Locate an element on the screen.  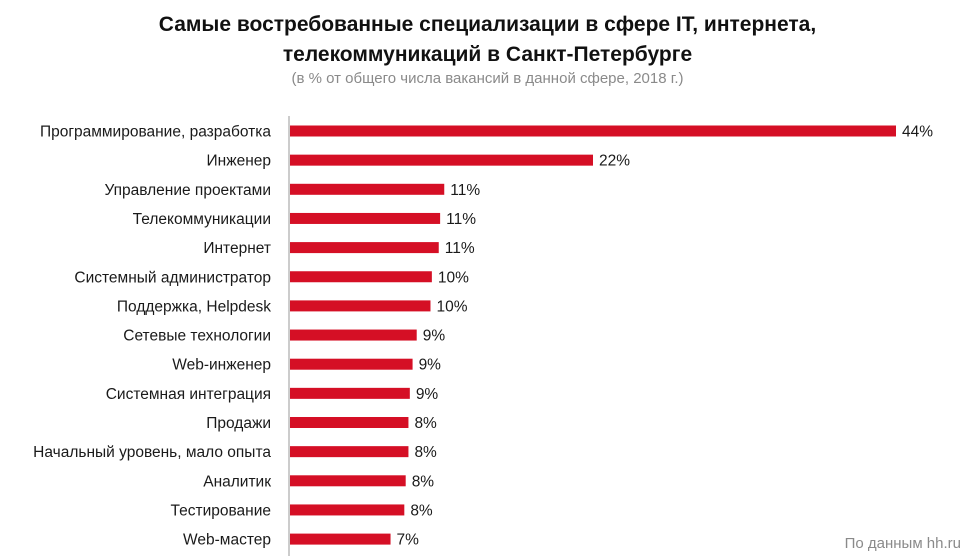
data-label: 22% is located at coordinates (614, 161).